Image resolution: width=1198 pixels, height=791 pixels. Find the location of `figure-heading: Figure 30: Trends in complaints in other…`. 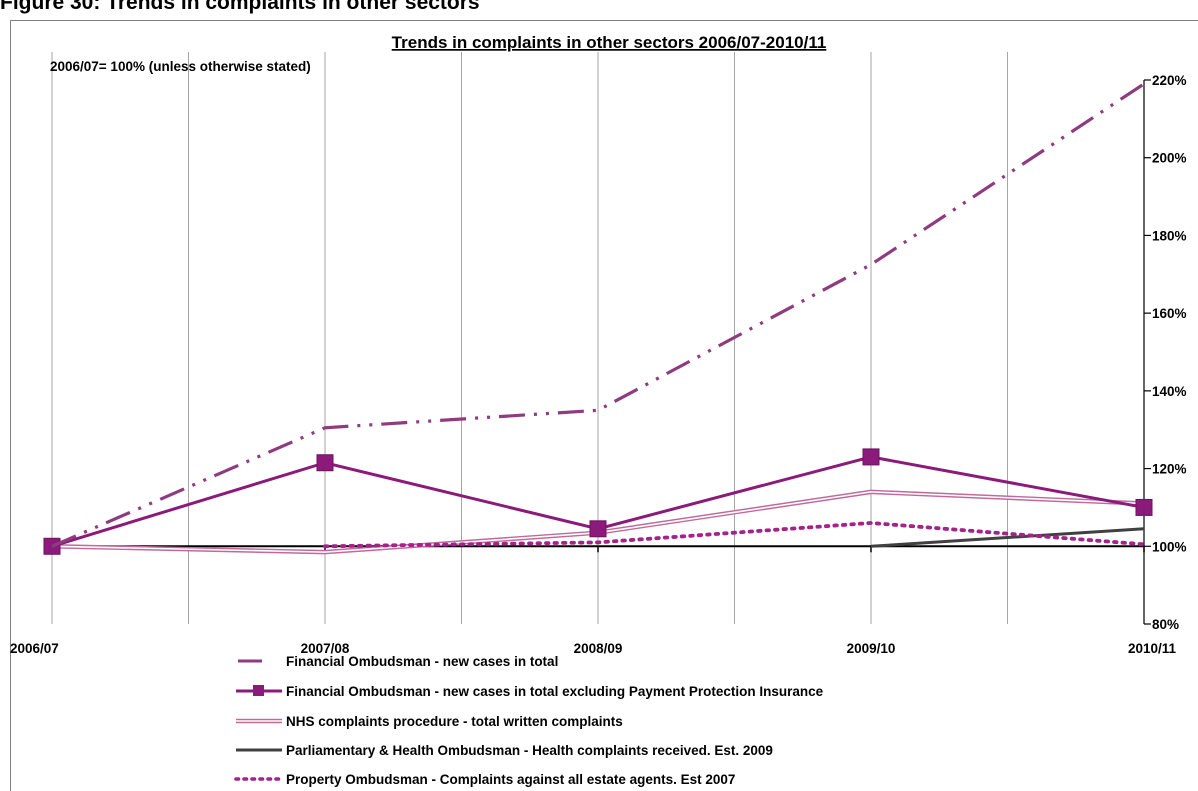

figure-heading: Figure 30: Trends in complaints in other… is located at coordinates (240, 7).